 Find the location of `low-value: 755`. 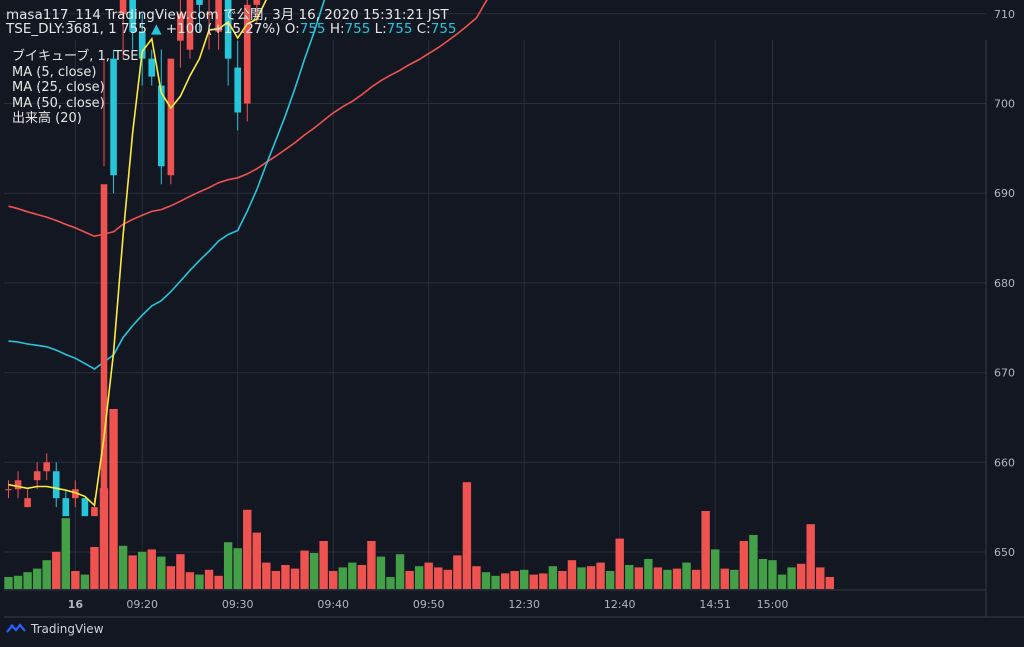

low-value: 755 is located at coordinates (399, 29).